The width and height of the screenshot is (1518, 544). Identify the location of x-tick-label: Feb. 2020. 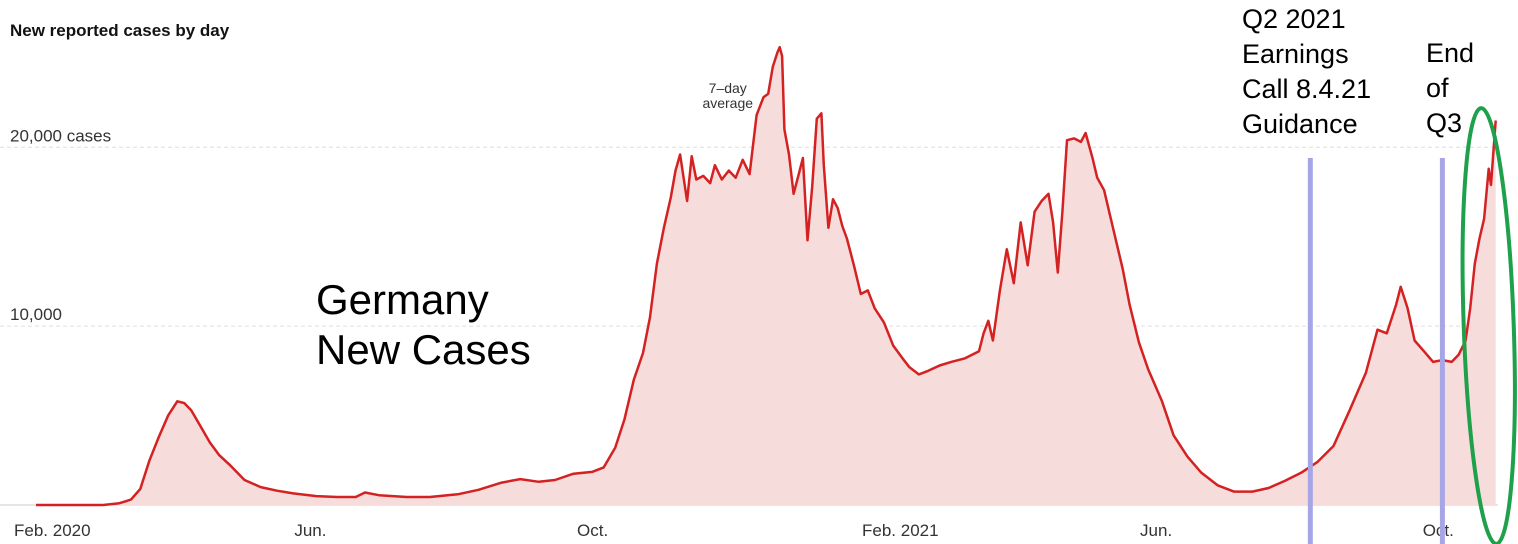
(52, 530).